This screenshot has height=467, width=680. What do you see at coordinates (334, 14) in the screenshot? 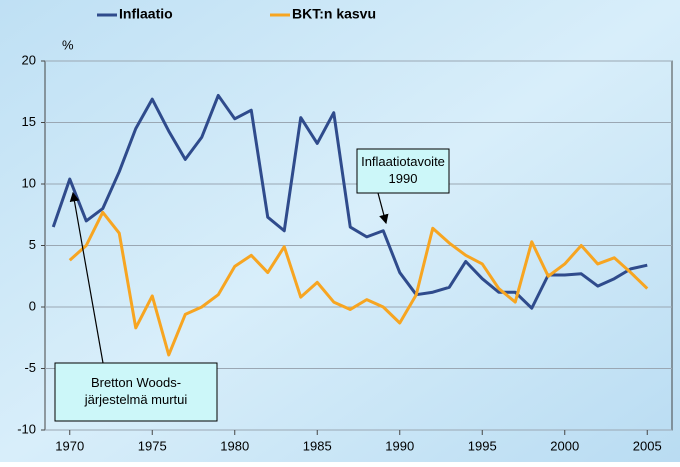
I see `legend-label: BKT:n kasvu` at bounding box center [334, 14].